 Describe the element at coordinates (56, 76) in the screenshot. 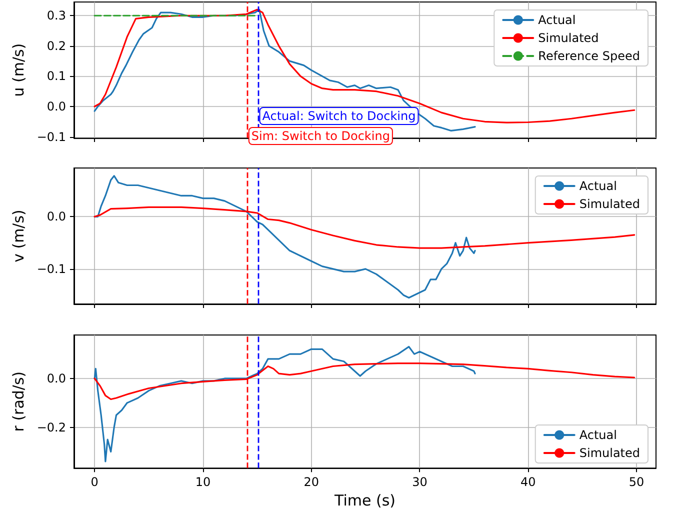

I see `y-tick-label: 0.1` at that location.